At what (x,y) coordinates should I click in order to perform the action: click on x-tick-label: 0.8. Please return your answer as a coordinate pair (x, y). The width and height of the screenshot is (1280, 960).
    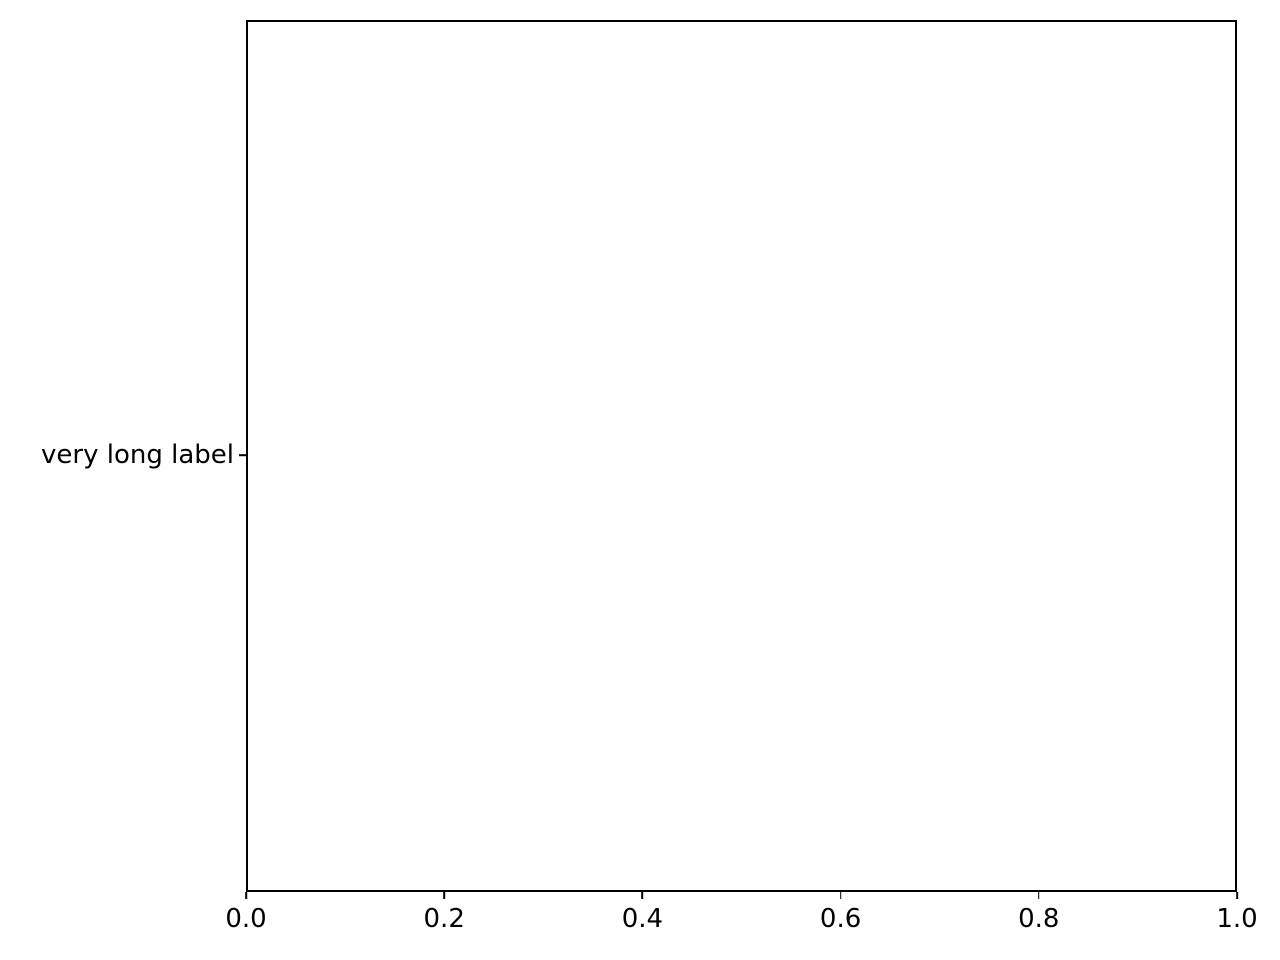
    Looking at the image, I should click on (1039, 919).